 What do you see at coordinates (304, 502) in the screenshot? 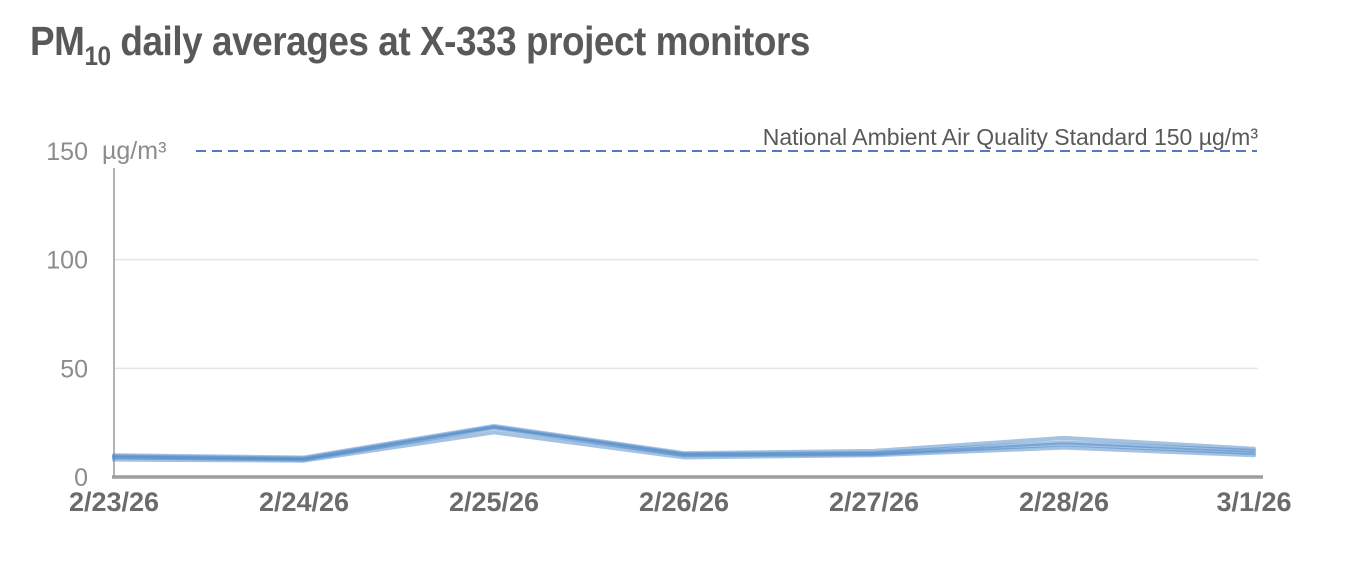
I see `x-tick-label: 2/24/26` at bounding box center [304, 502].